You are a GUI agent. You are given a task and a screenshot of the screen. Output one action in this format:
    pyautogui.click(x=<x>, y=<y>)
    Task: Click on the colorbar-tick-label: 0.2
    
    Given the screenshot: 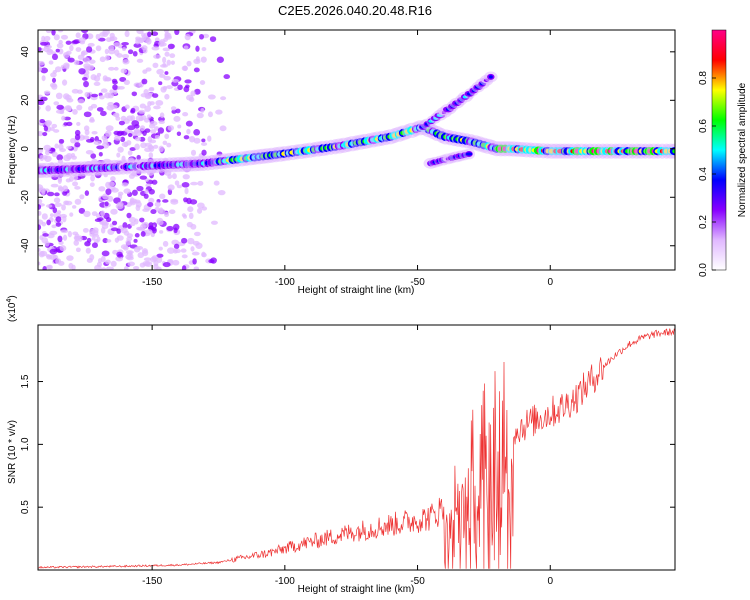 What is the action you would take?
    pyautogui.click(x=703, y=222)
    